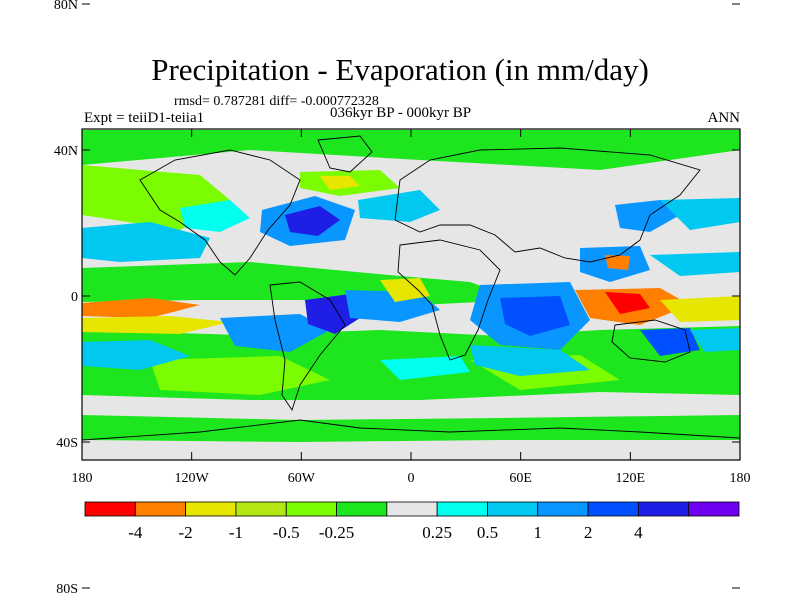 Image resolution: width=800 pixels, height=600 pixels. I want to click on coastline-greenland, so click(345, 154).